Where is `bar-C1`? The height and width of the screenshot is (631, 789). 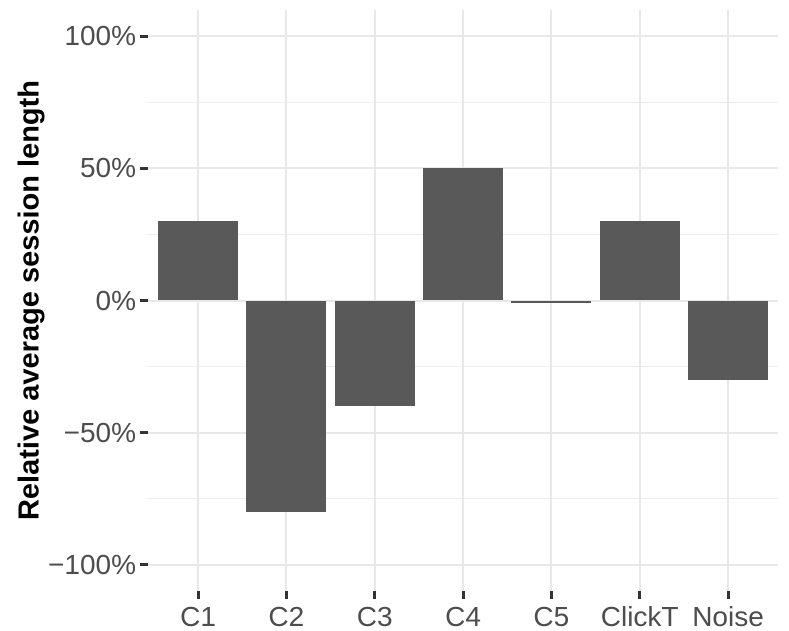
bar-C1 is located at coordinates (198, 261).